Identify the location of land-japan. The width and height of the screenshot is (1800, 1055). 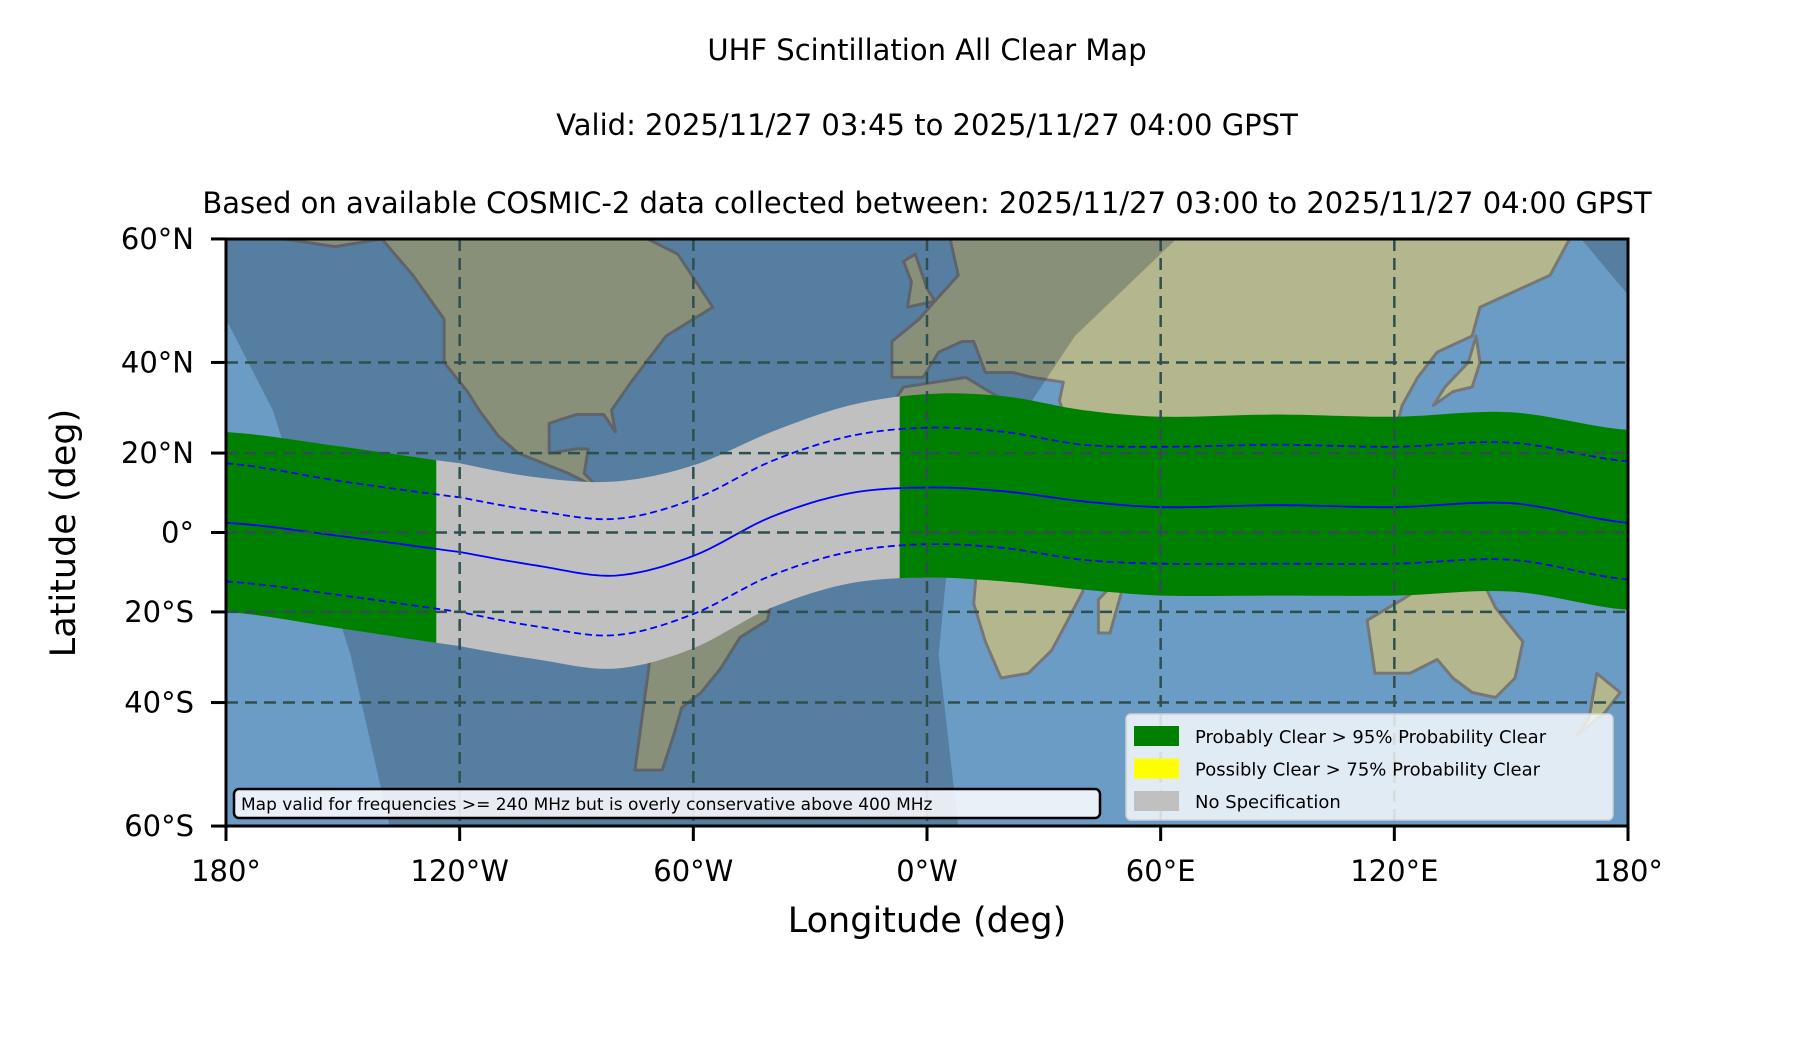
(1456, 370).